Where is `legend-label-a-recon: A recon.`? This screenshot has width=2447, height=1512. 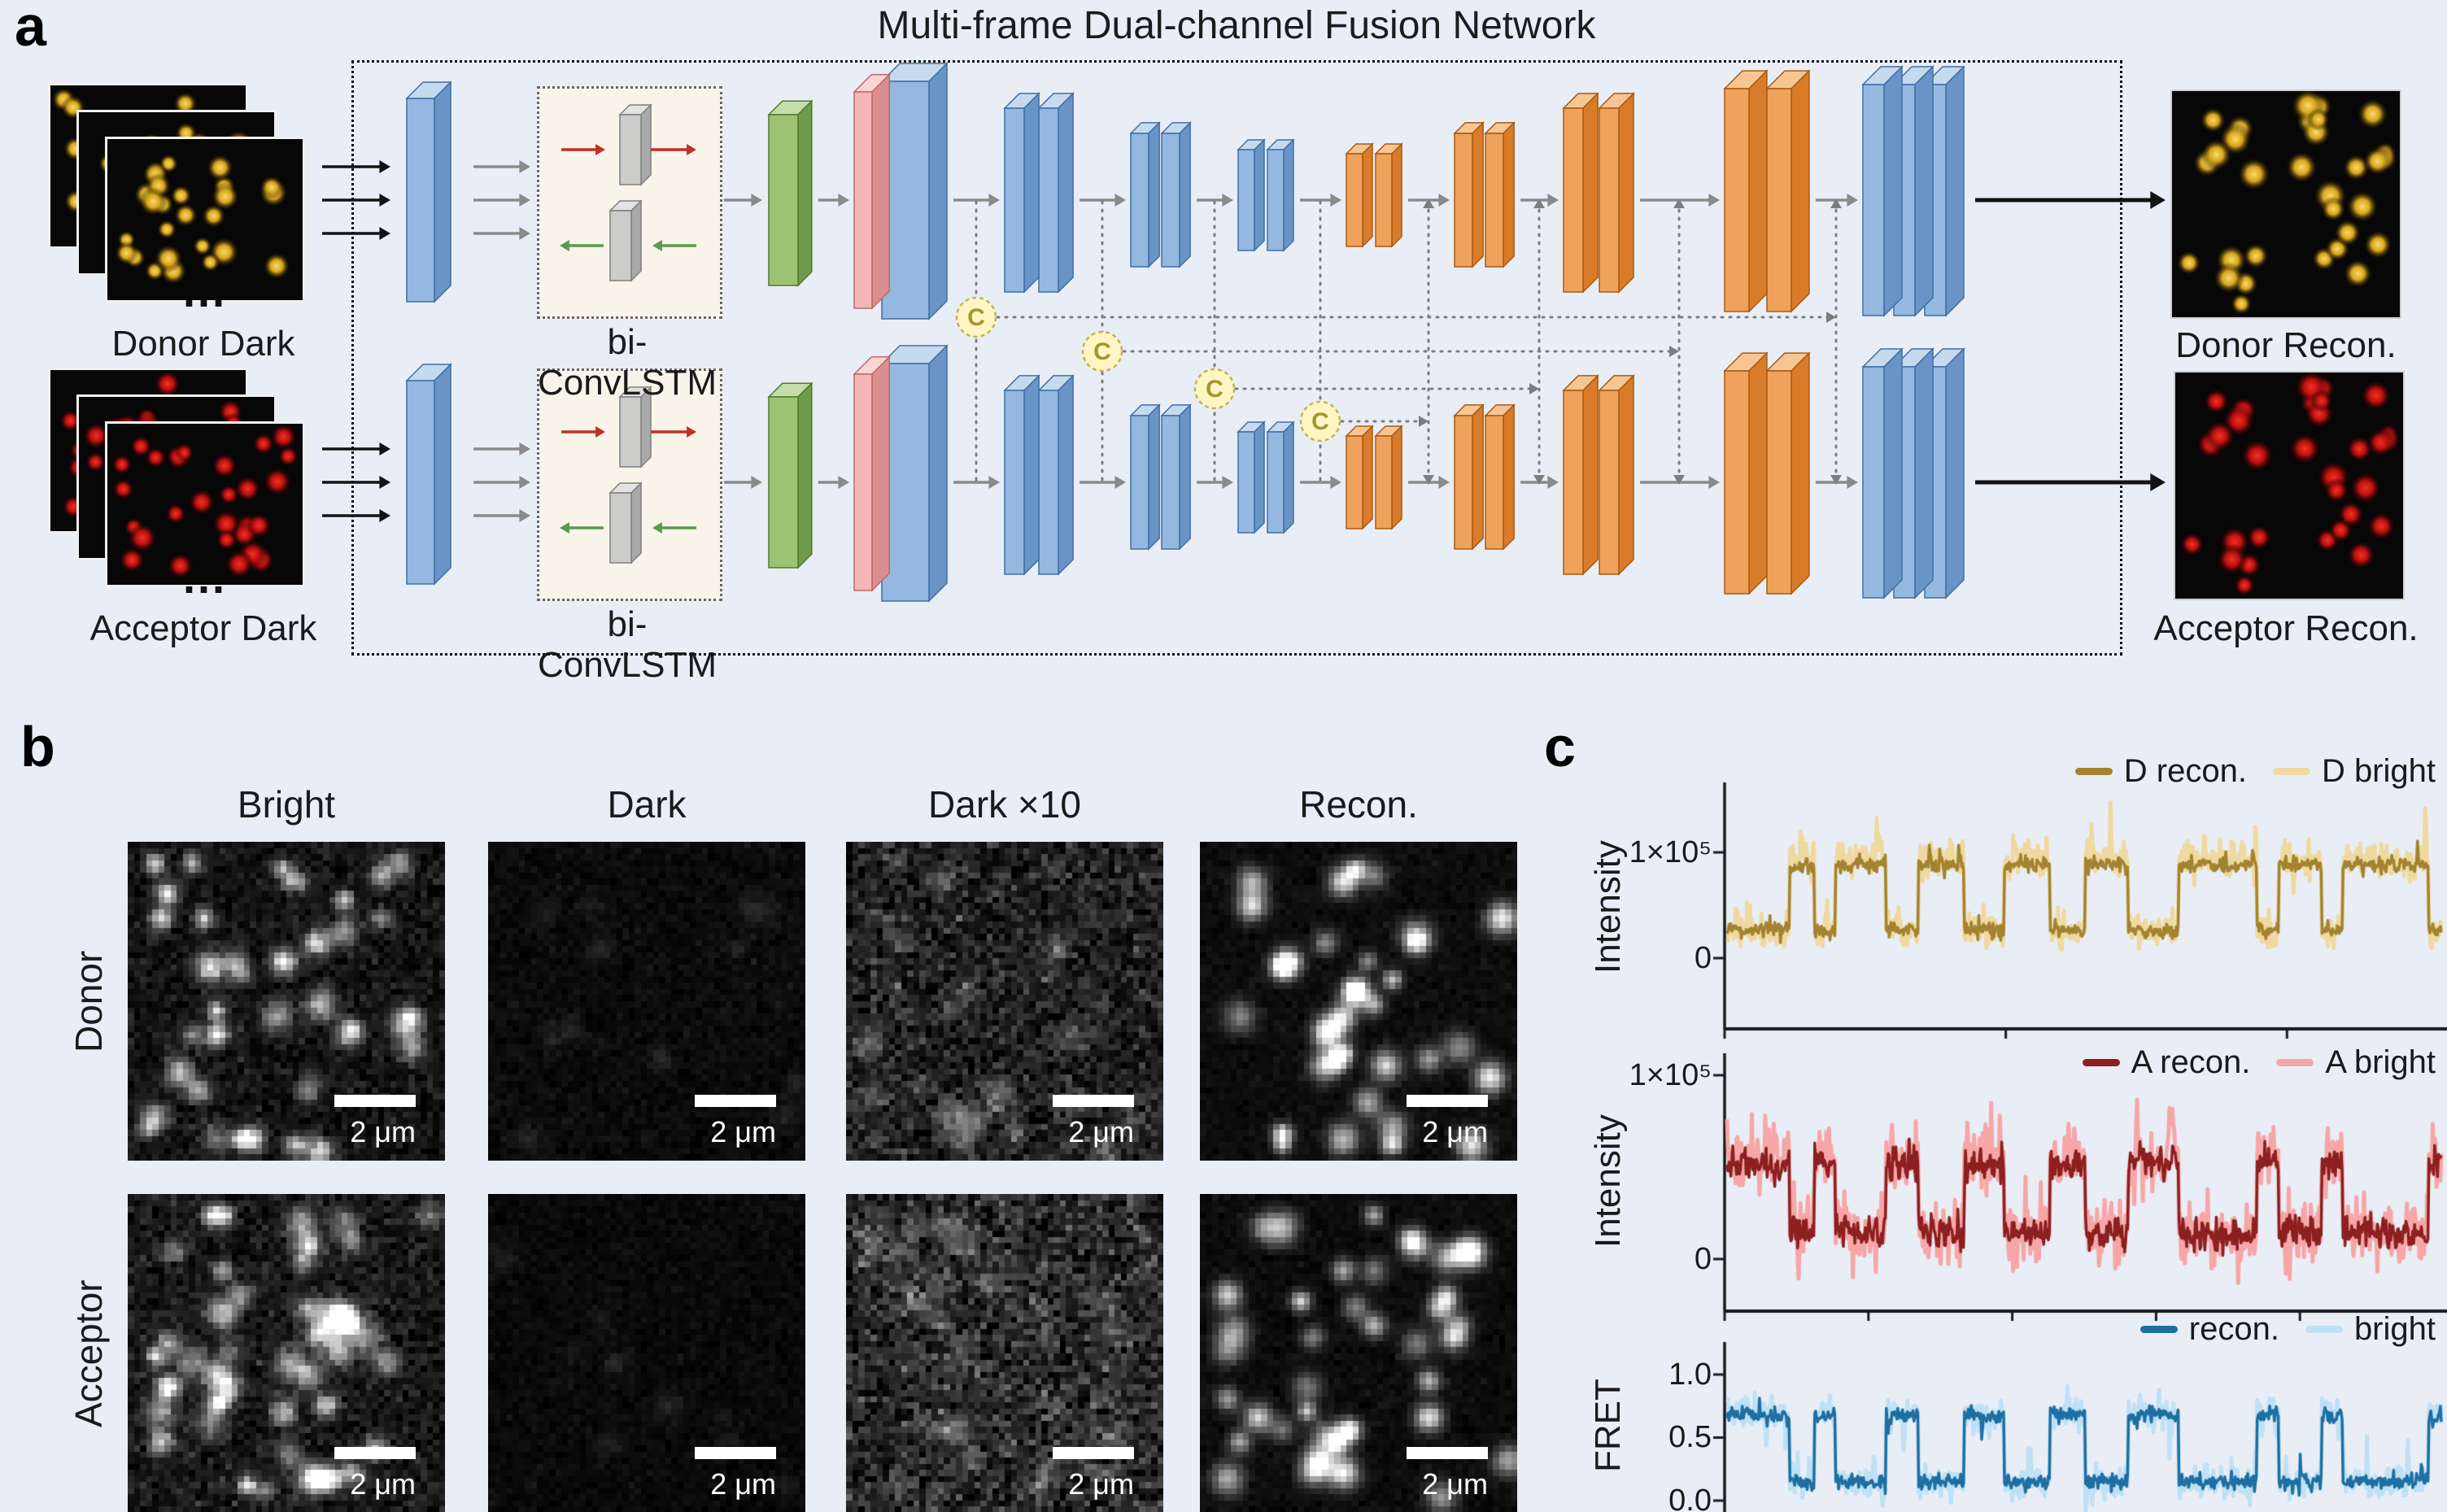
legend-label-a-recon: A recon. is located at coordinates (2191, 1062).